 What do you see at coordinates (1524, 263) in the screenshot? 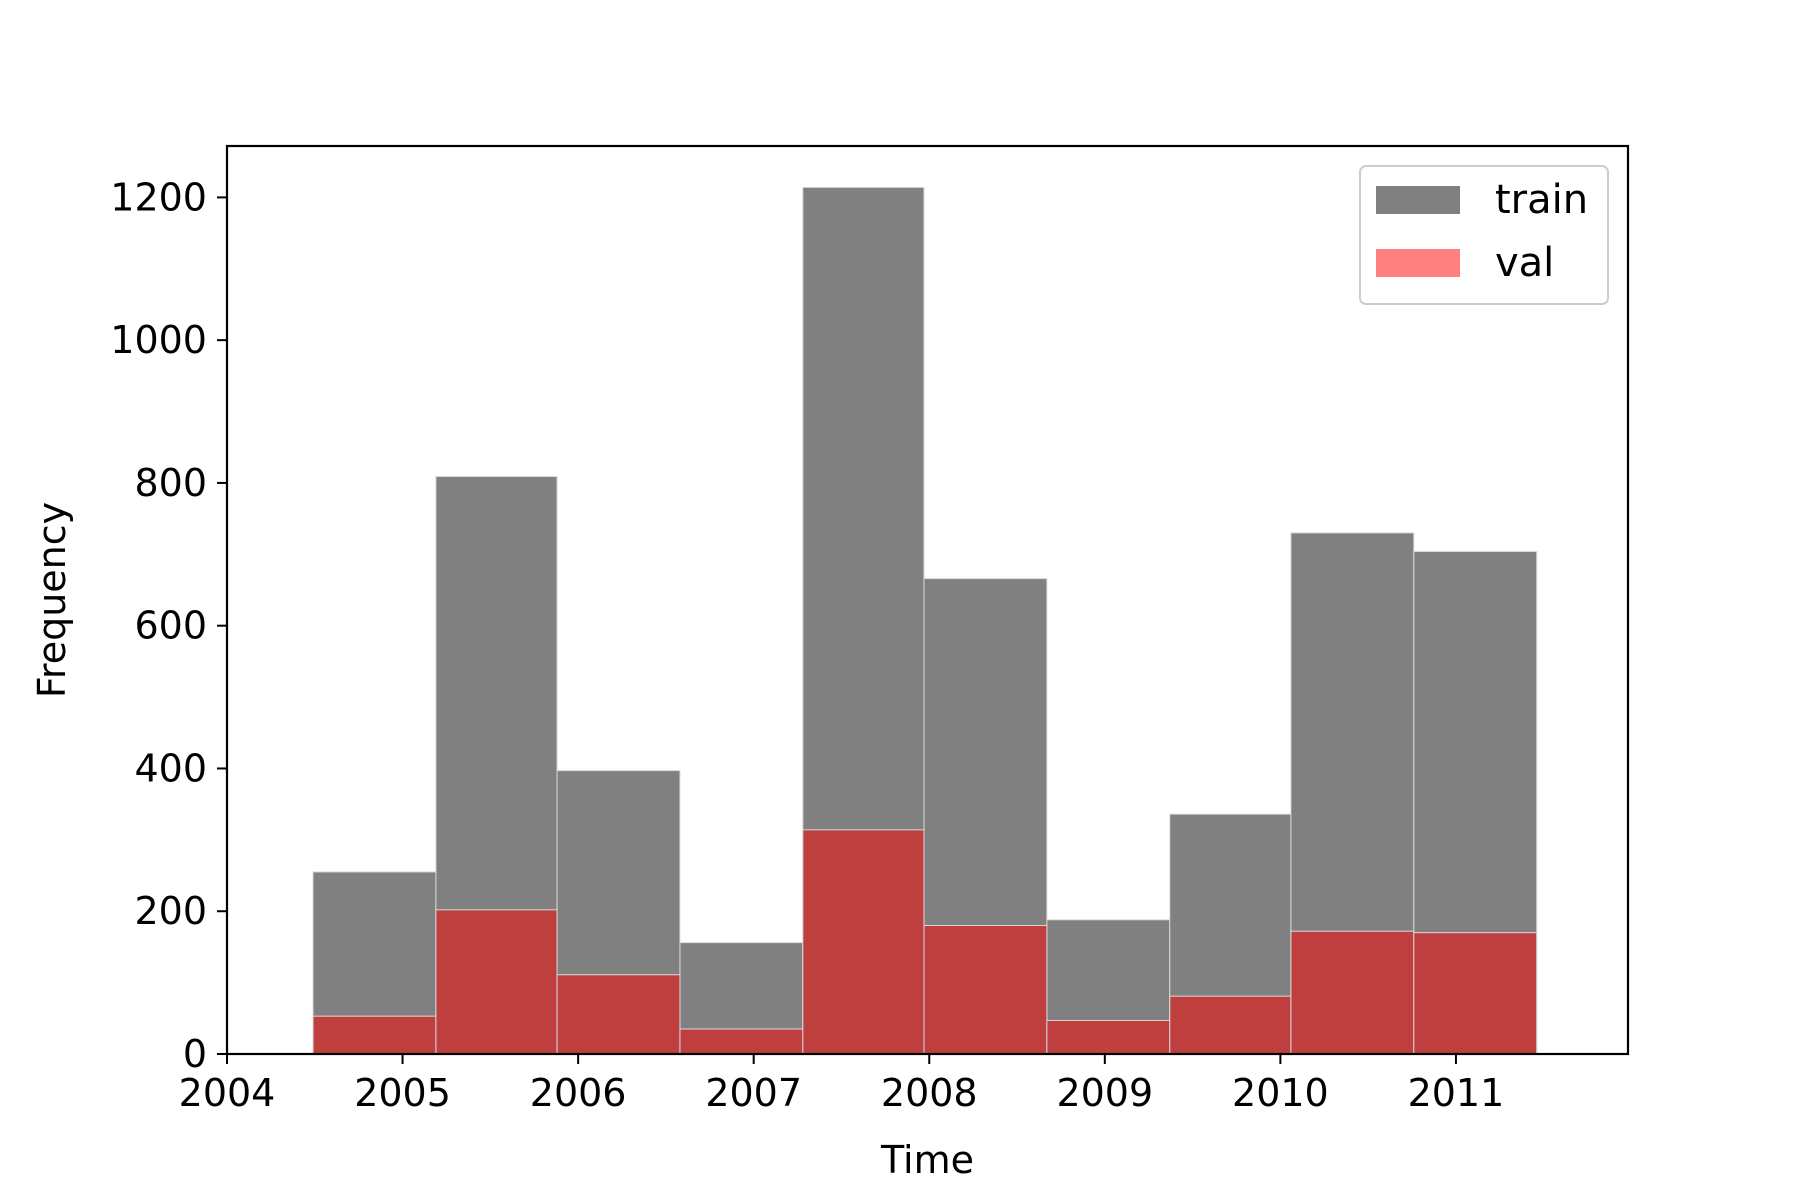
I see `legend-label-val: val` at bounding box center [1524, 263].